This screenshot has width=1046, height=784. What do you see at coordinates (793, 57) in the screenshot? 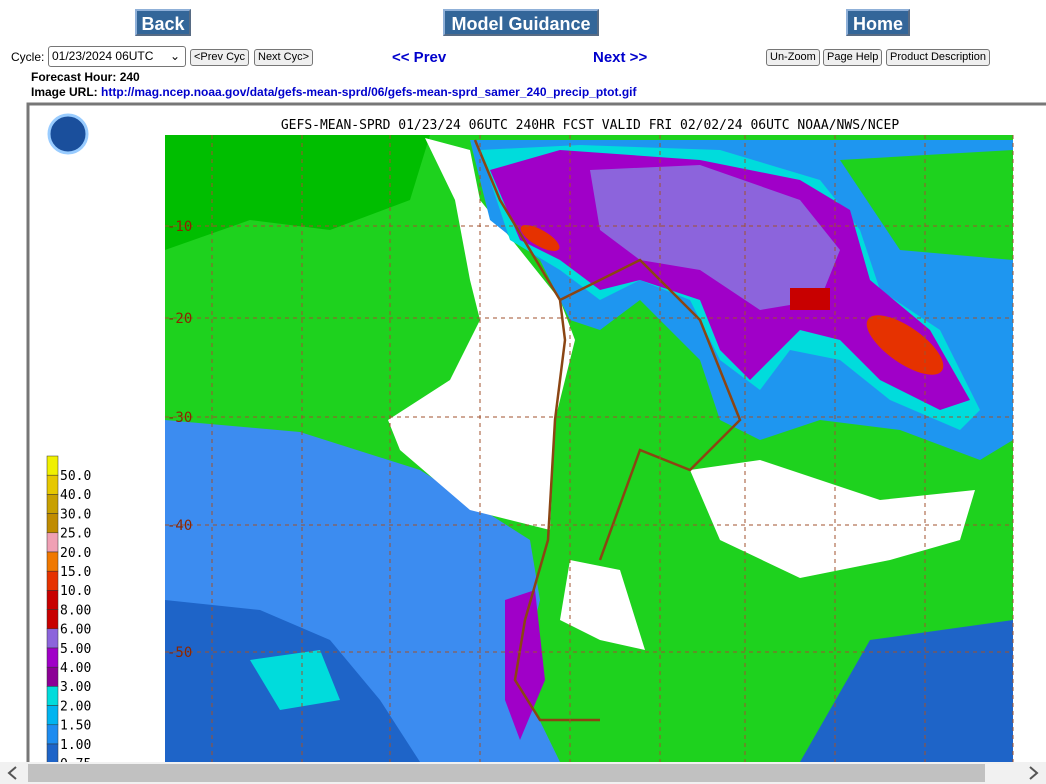
I see `unzoom-button: Un-Zoom` at bounding box center [793, 57].